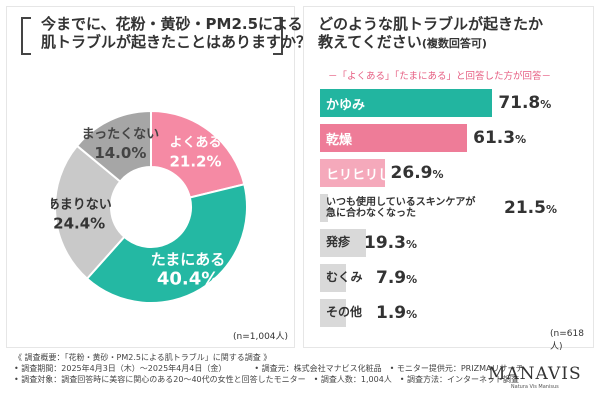 The image size is (600, 400). Describe the element at coordinates (143, 357) in the screenshot. I see `footer-line1: 《 調査概要：「花粉・黄砂・PM2.5による肌トラブル」に関する調査 》` at that location.